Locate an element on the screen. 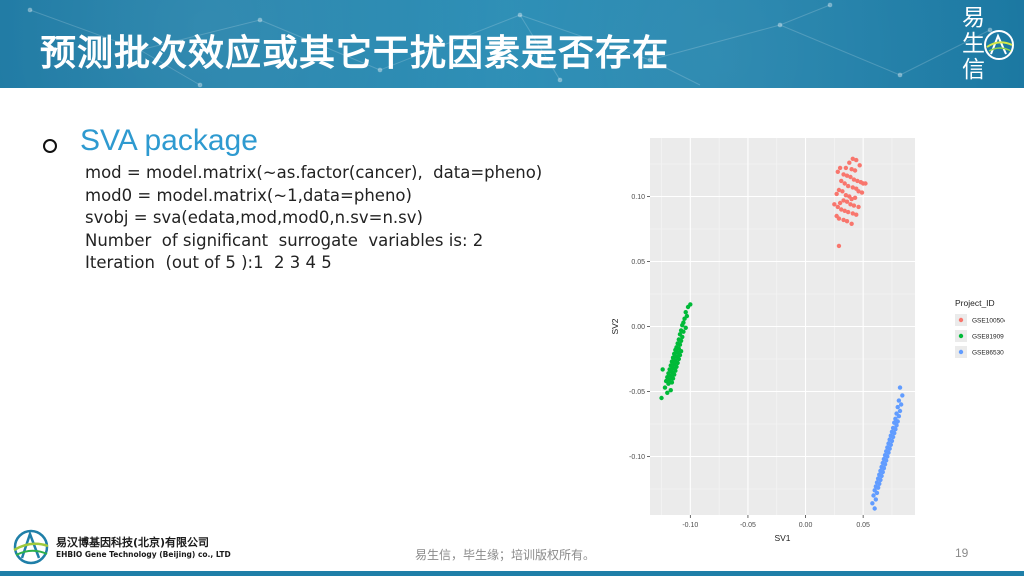  page-number: 19 is located at coordinates (962, 553).